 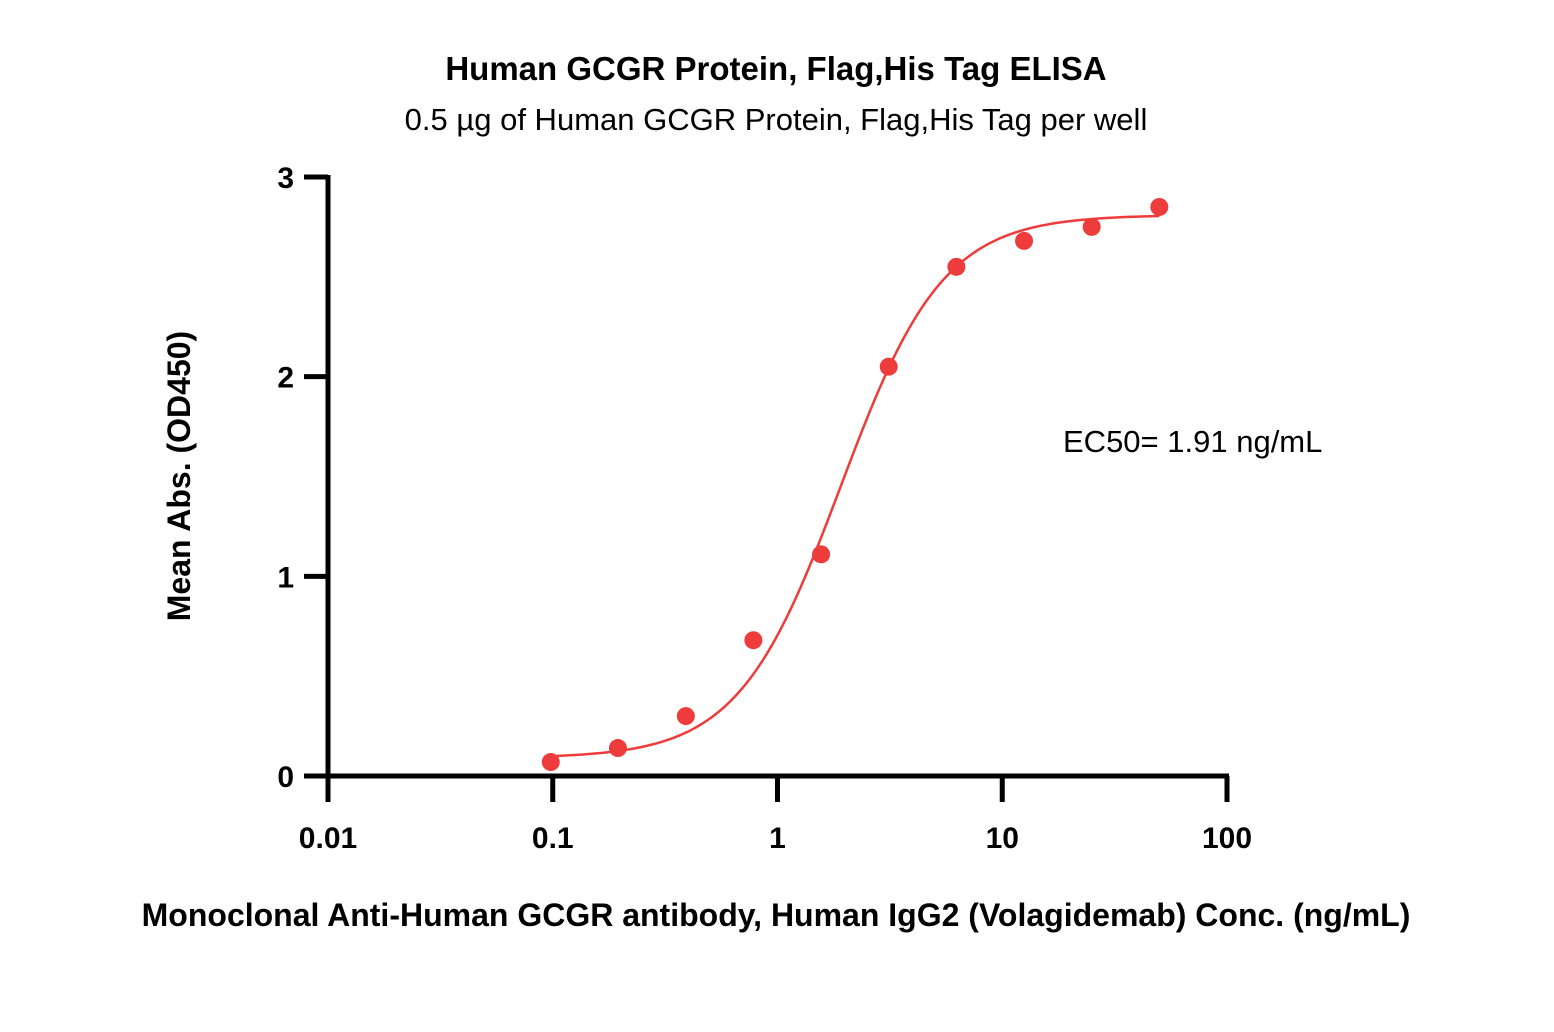 What do you see at coordinates (285, 777) in the screenshot?
I see `y-tick-label: 0` at bounding box center [285, 777].